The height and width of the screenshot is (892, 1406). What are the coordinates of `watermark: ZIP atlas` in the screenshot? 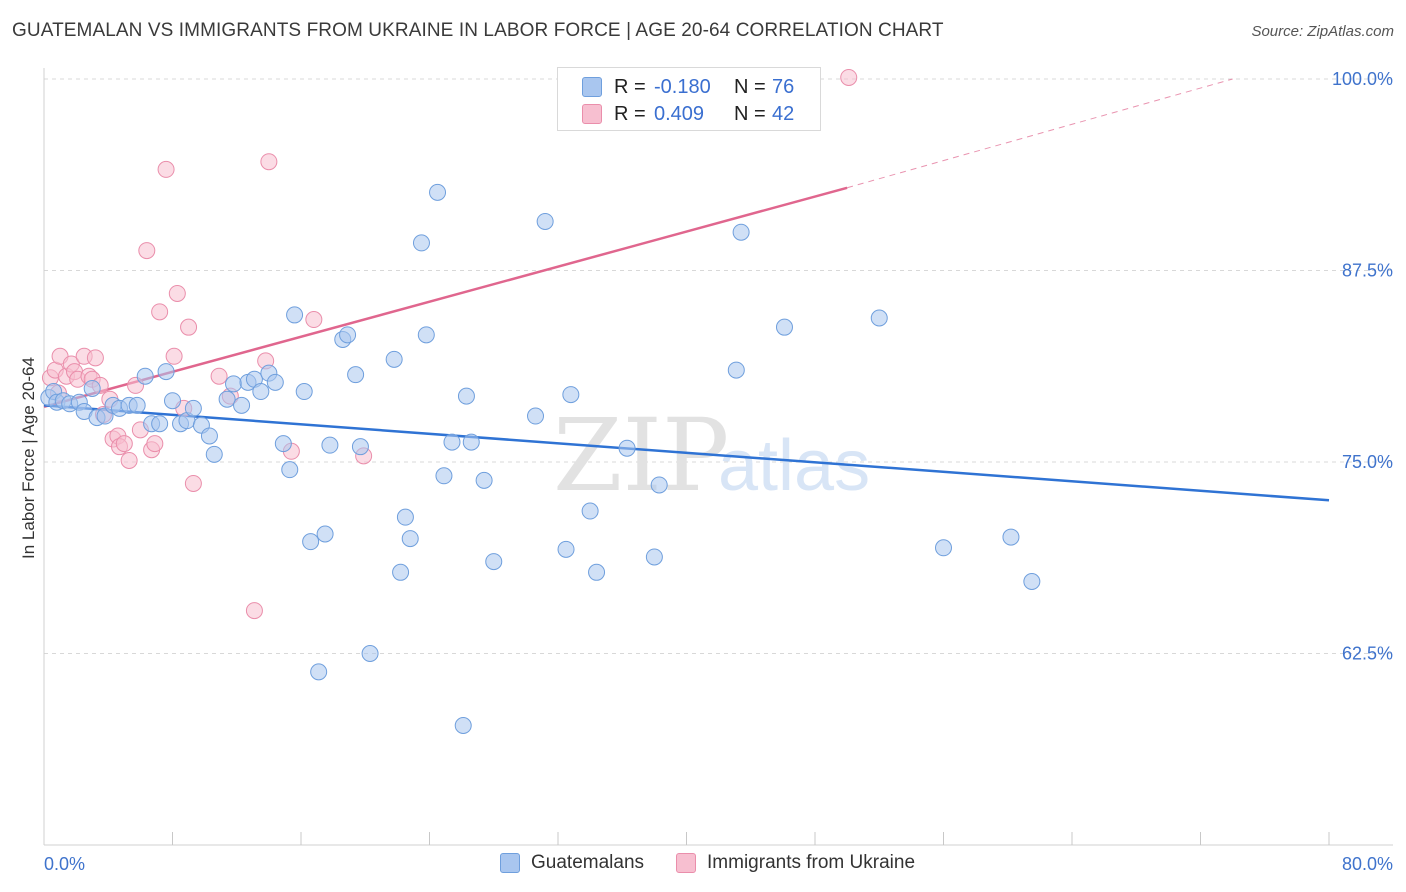 It's located at (711, 455).